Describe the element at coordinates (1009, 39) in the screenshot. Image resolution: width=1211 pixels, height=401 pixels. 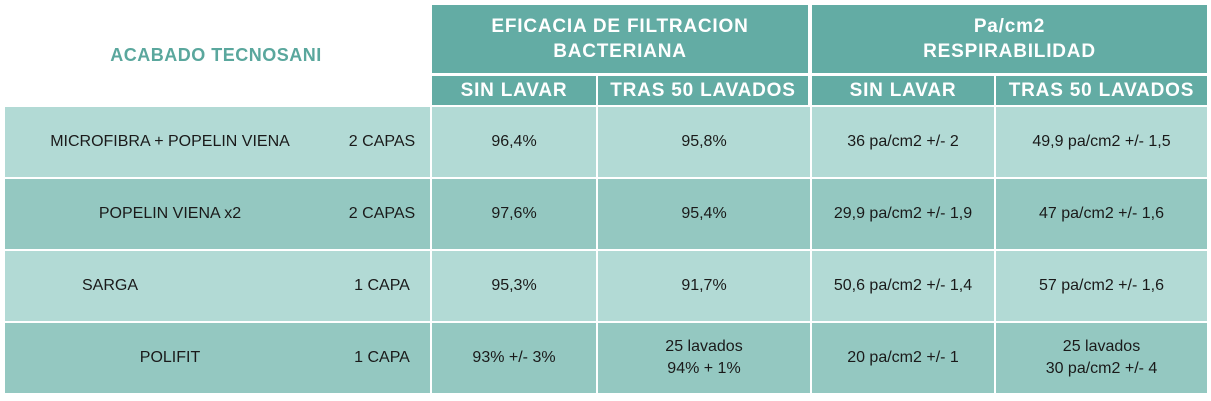
I see `header-breathability: Pa/cm2 RESPIRABILIDAD` at that location.